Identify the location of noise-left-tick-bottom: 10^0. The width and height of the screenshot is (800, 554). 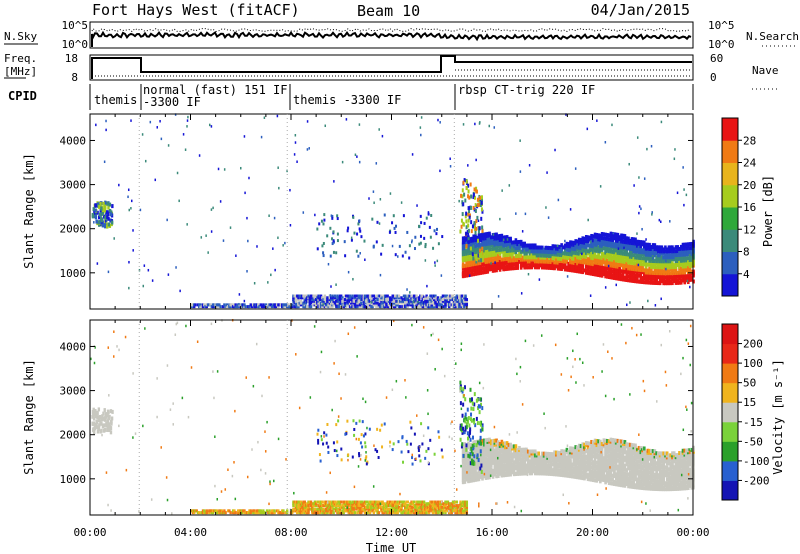
(75, 44).